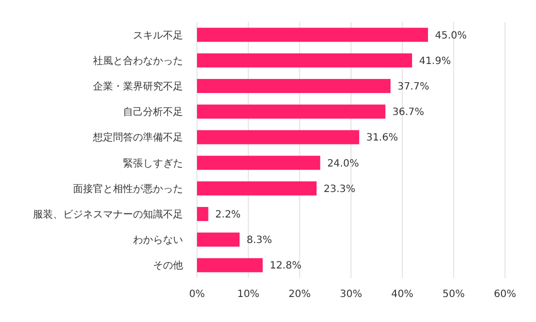 The width and height of the screenshot is (536, 322). I want to click on y-tick-label: その他, so click(168, 266).